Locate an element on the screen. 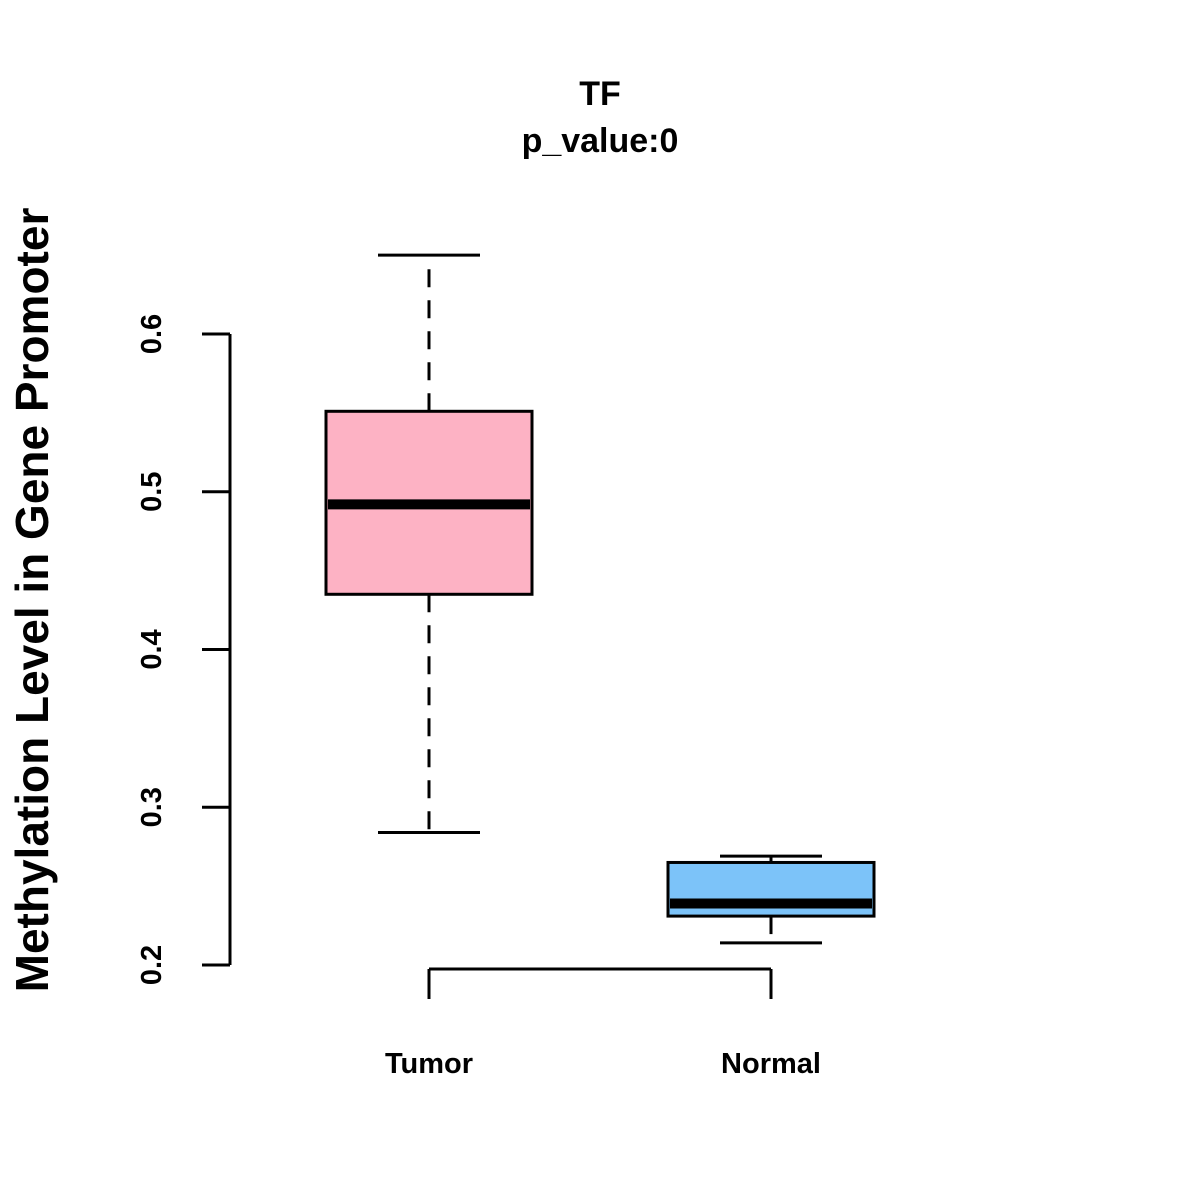 The width and height of the screenshot is (1200, 1200). y-axis-label: Methylation Level in Gene Promoter is located at coordinates (32, 600).